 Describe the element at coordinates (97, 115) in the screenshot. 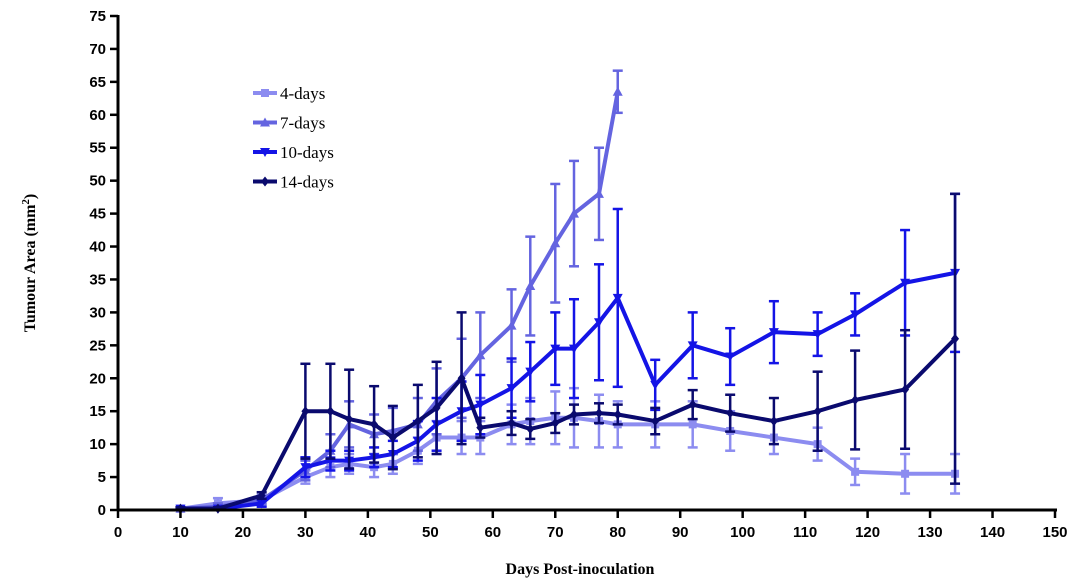

I see `y-tick-label: 60` at that location.